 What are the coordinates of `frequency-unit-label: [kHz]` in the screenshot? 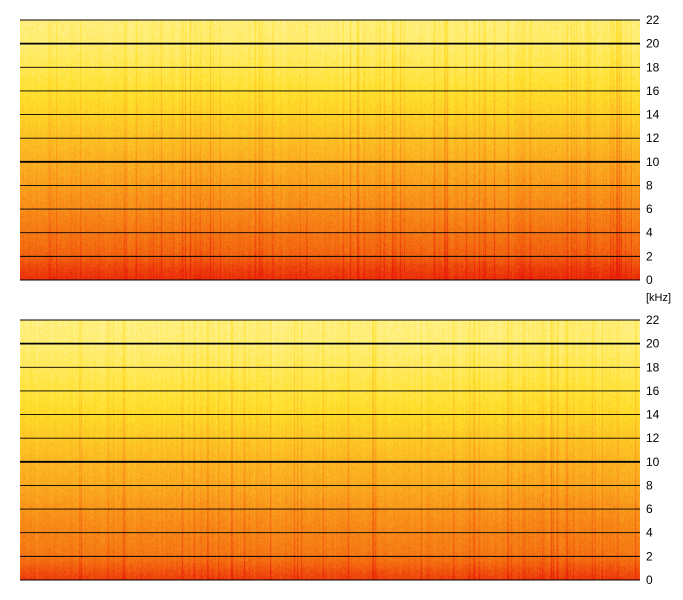 It's located at (659, 298).